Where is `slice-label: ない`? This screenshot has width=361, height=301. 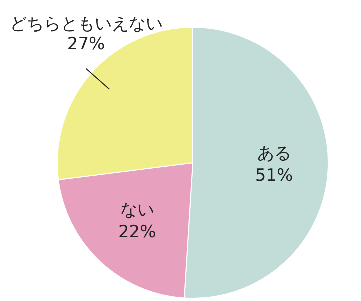
slice-label: ない is located at coordinates (137, 210).